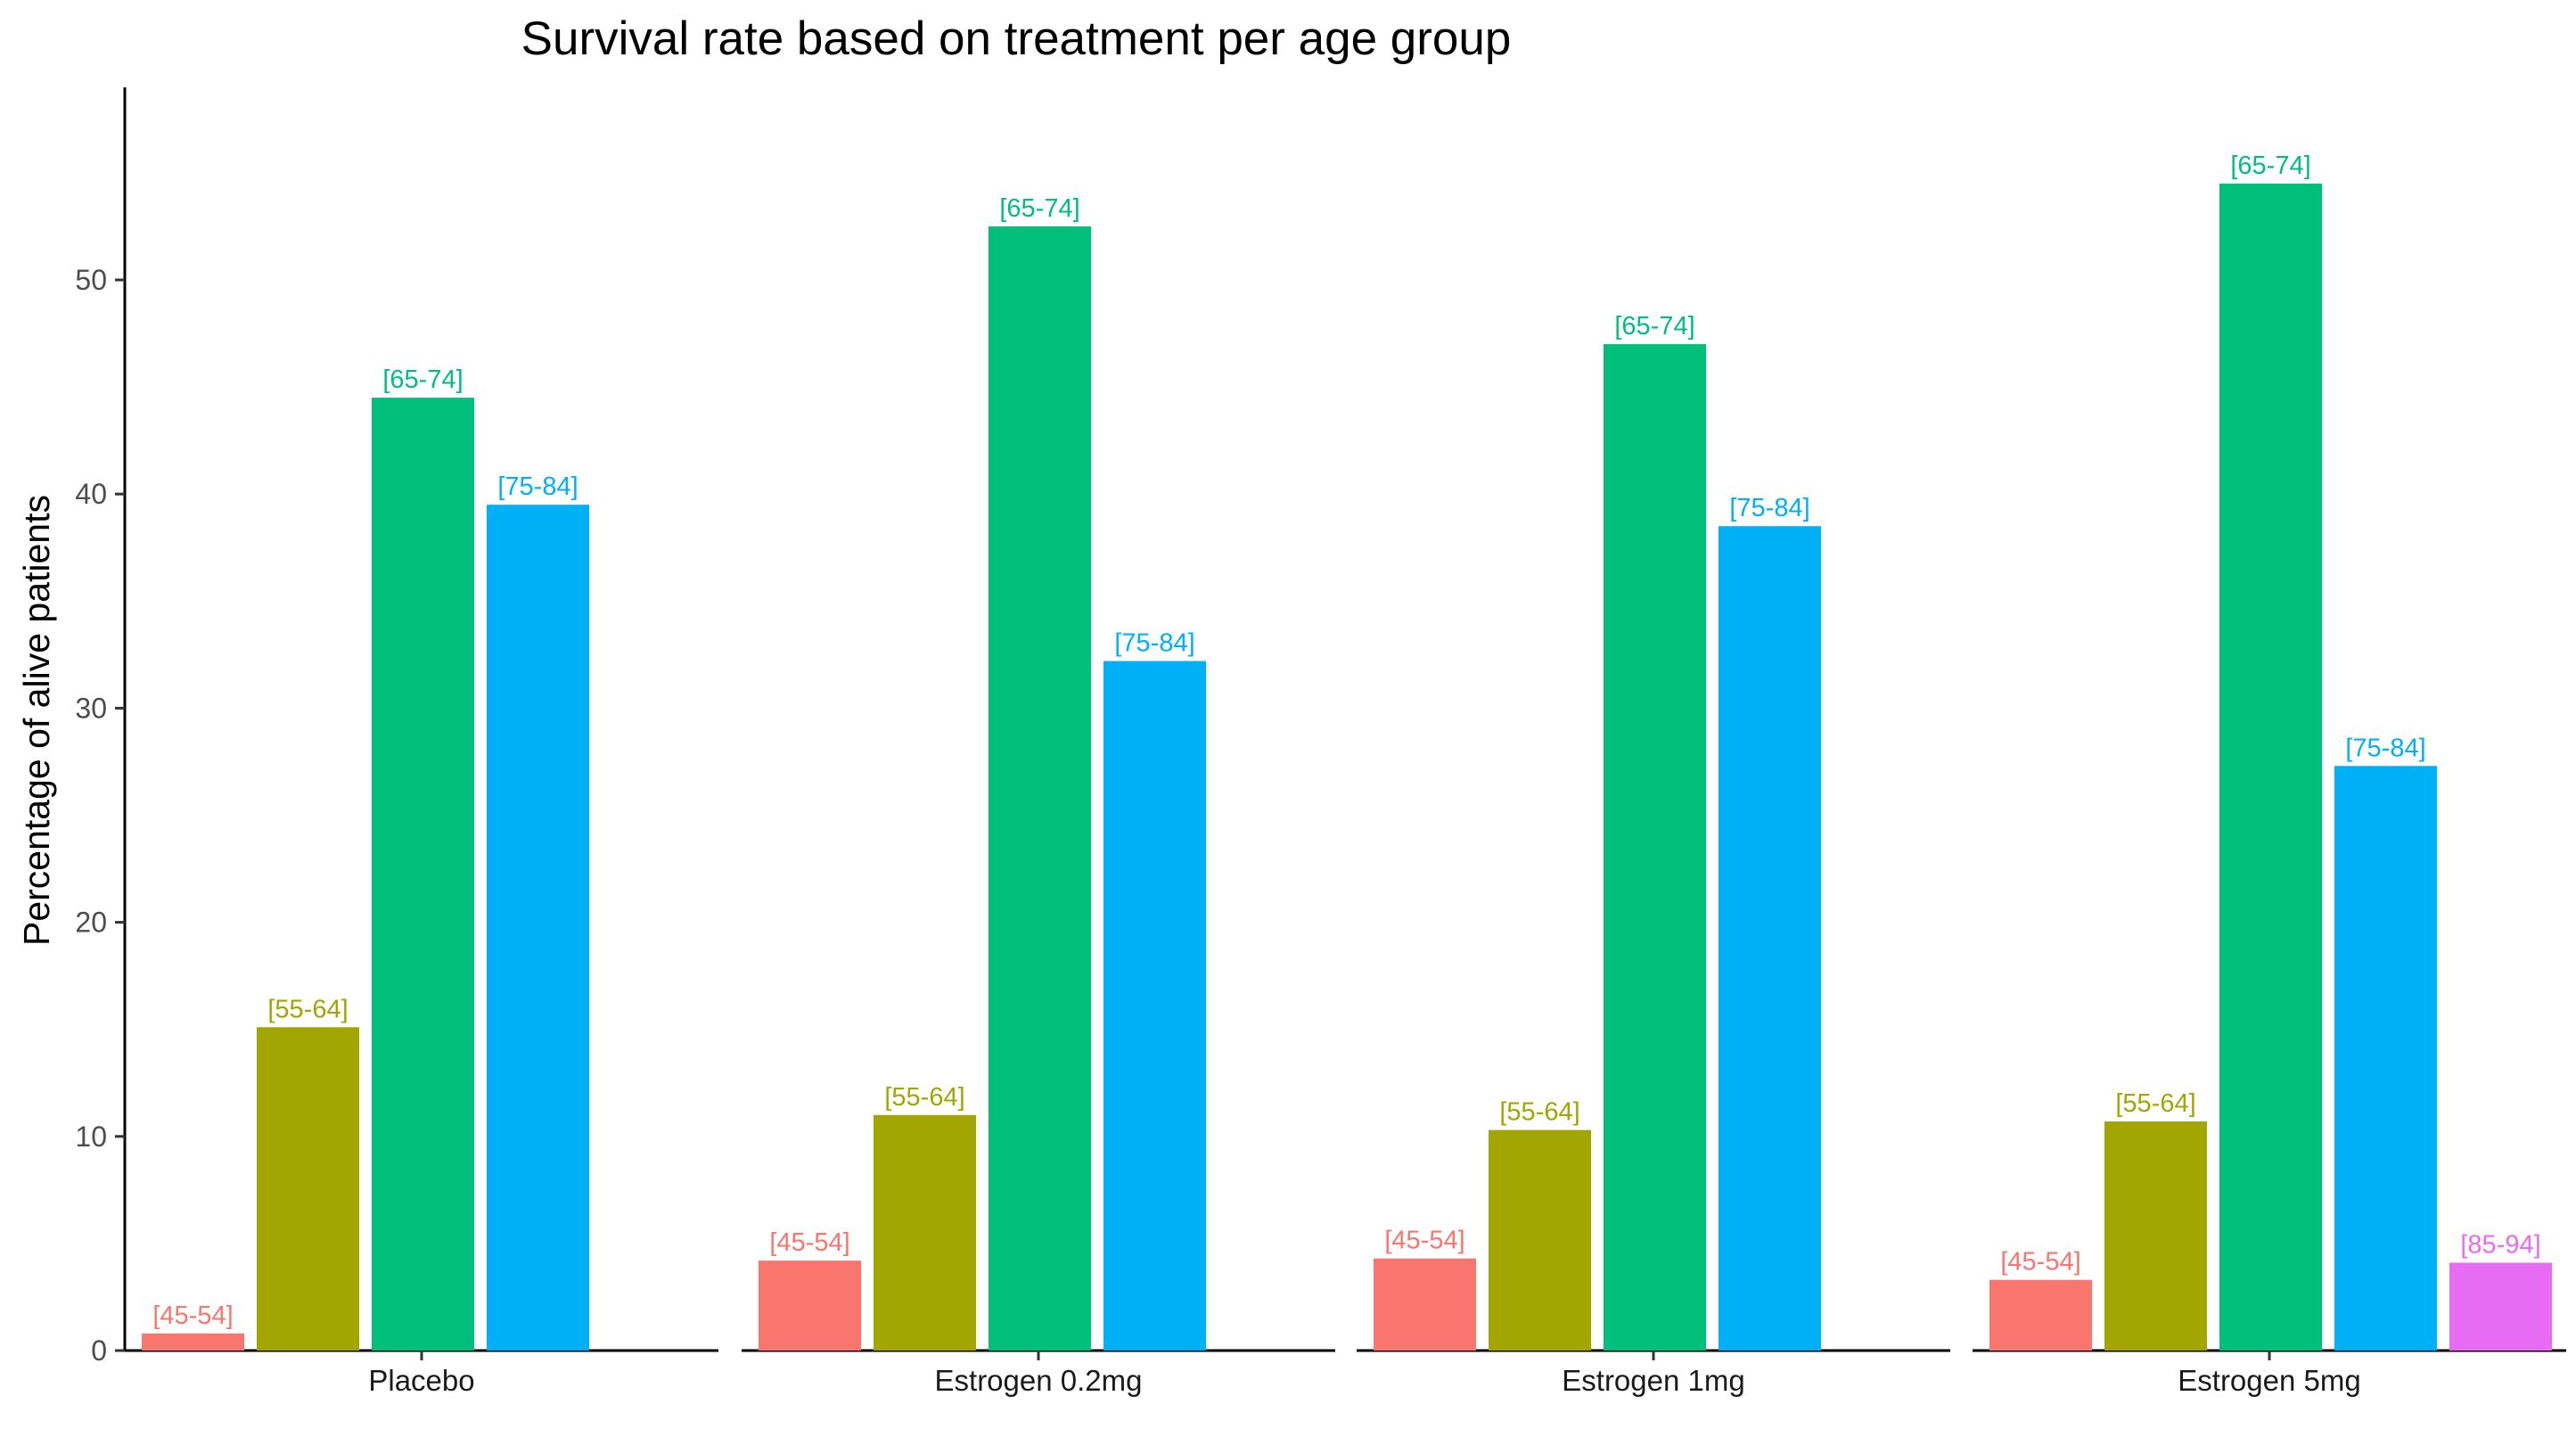 Image resolution: width=2576 pixels, height=1429 pixels. Describe the element at coordinates (91, 280) in the screenshot. I see `y-tick-label: 50` at that location.